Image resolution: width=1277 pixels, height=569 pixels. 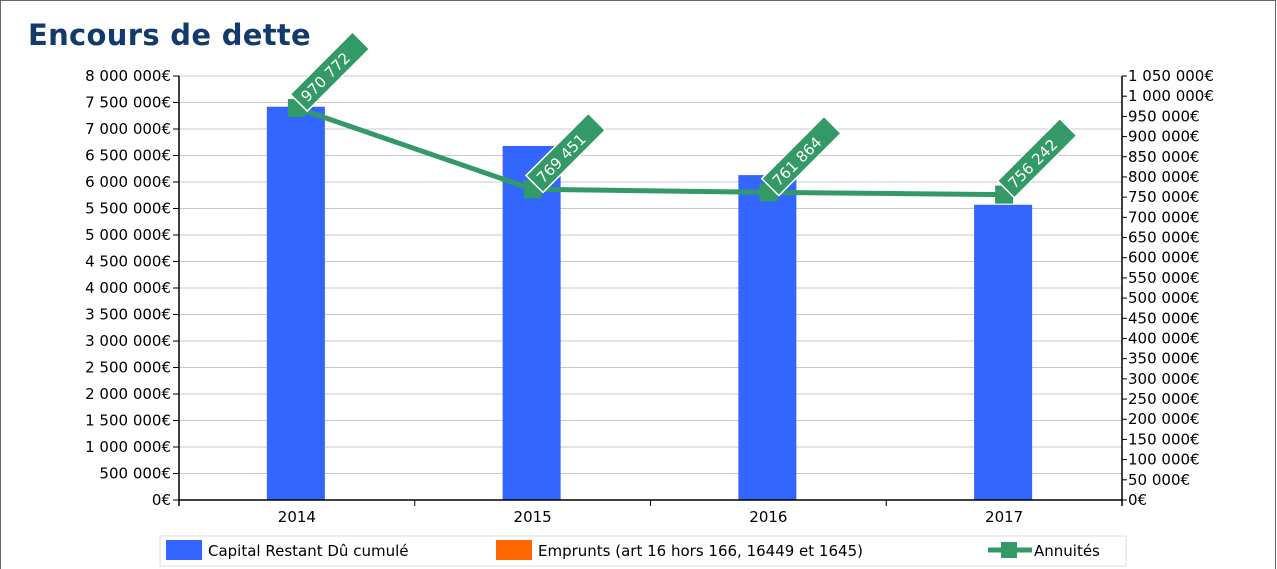 I want to click on right-axis-tick-label: 300 000€, so click(x=1164, y=379).